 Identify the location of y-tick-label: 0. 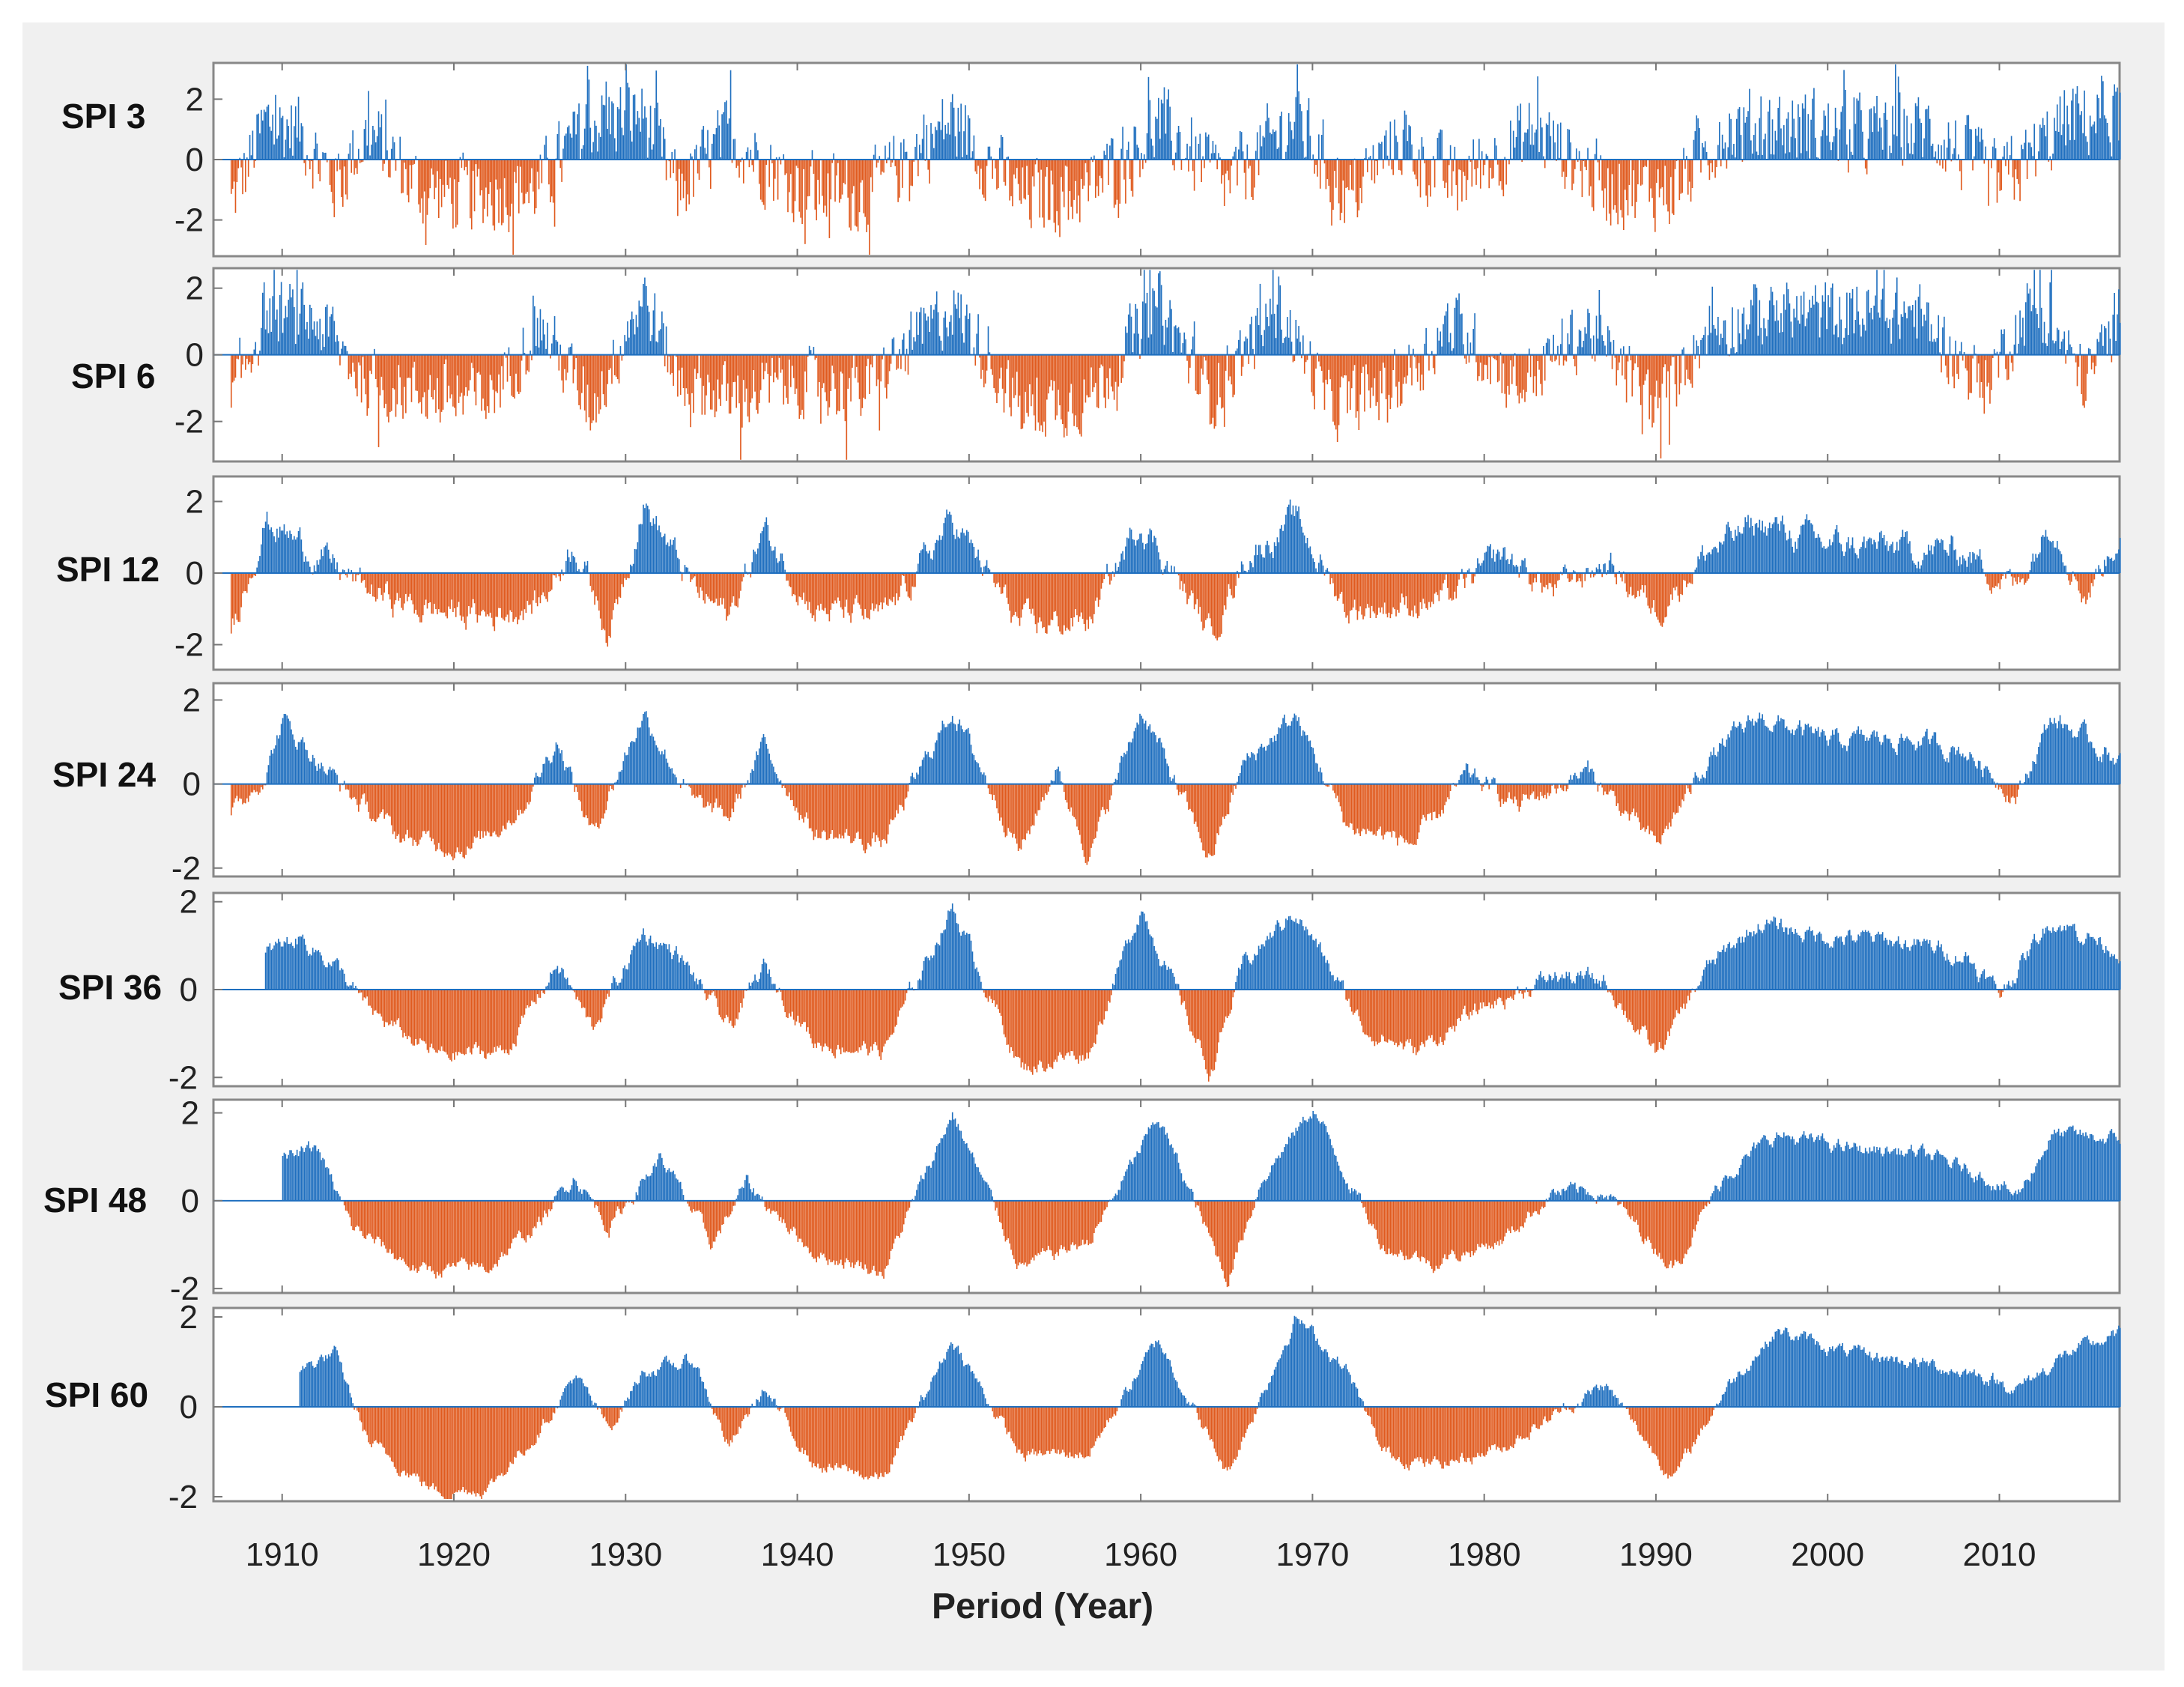
(195, 355).